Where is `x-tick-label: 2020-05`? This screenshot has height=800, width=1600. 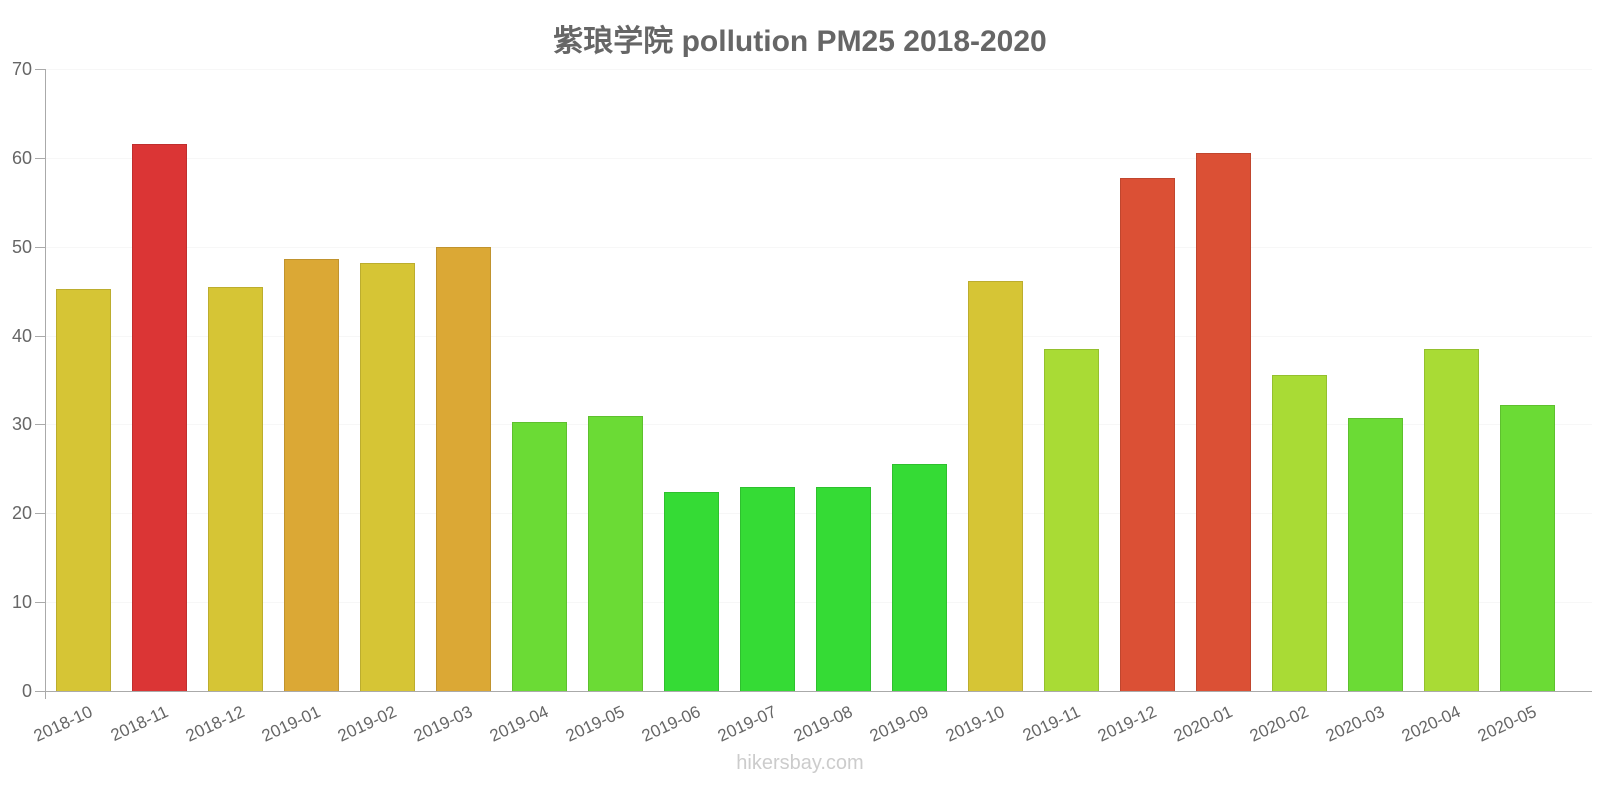
x-tick-label: 2020-05 is located at coordinates (1507, 724).